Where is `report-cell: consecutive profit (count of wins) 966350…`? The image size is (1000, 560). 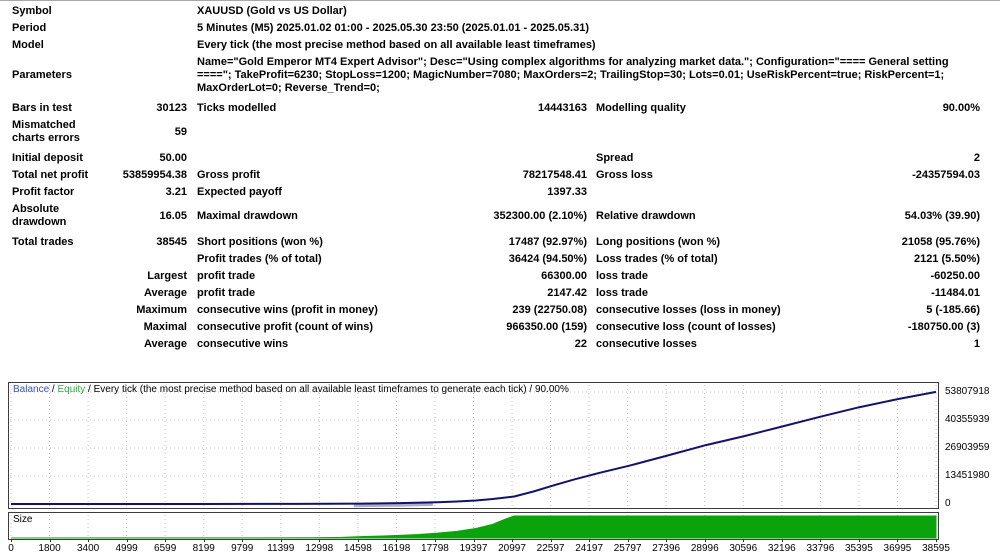 report-cell: consecutive profit (count of wins) 966350… is located at coordinates (392, 327).